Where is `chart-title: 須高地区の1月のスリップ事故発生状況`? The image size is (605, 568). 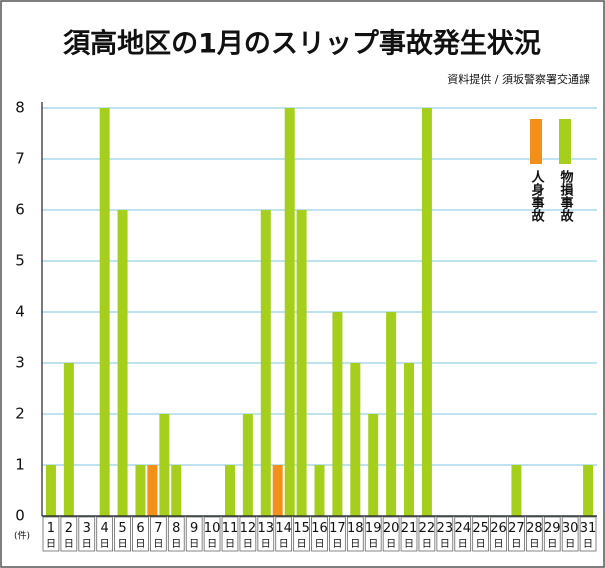 chart-title: 須高地区の1月のスリップ事故発生状況 is located at coordinates (302, 44).